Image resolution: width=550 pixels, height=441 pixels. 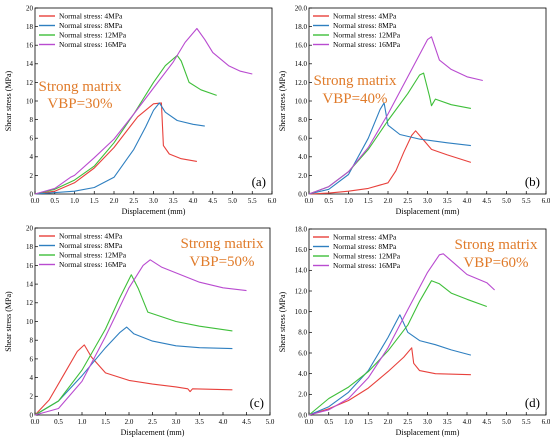 I want to click on y-tick-label: 10.0, so click(x=301, y=101).